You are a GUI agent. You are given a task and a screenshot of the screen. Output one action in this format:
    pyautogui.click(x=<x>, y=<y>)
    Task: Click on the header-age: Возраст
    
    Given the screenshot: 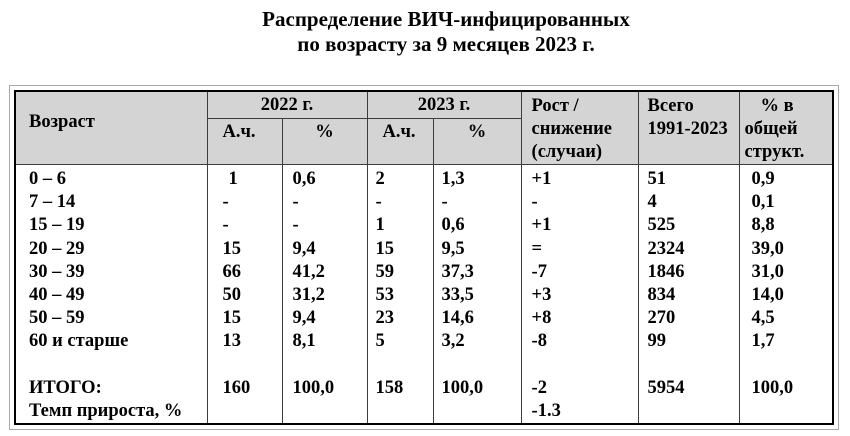 What is the action you would take?
    pyautogui.click(x=111, y=127)
    